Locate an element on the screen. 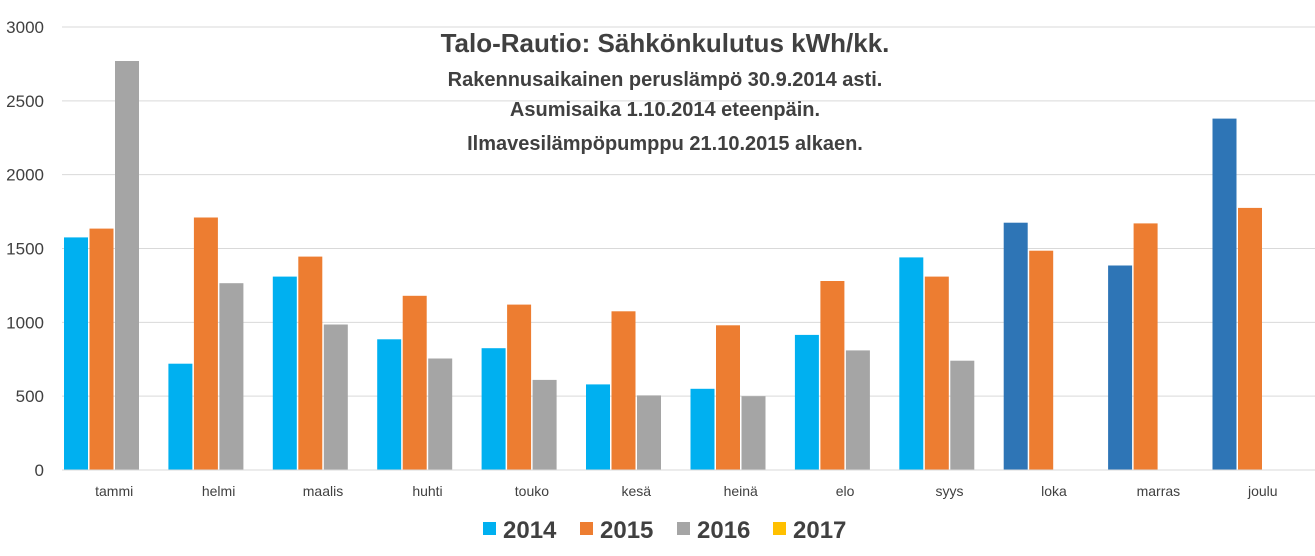 This screenshot has width=1315, height=556. x-tick-label: tammi is located at coordinates (114, 491).